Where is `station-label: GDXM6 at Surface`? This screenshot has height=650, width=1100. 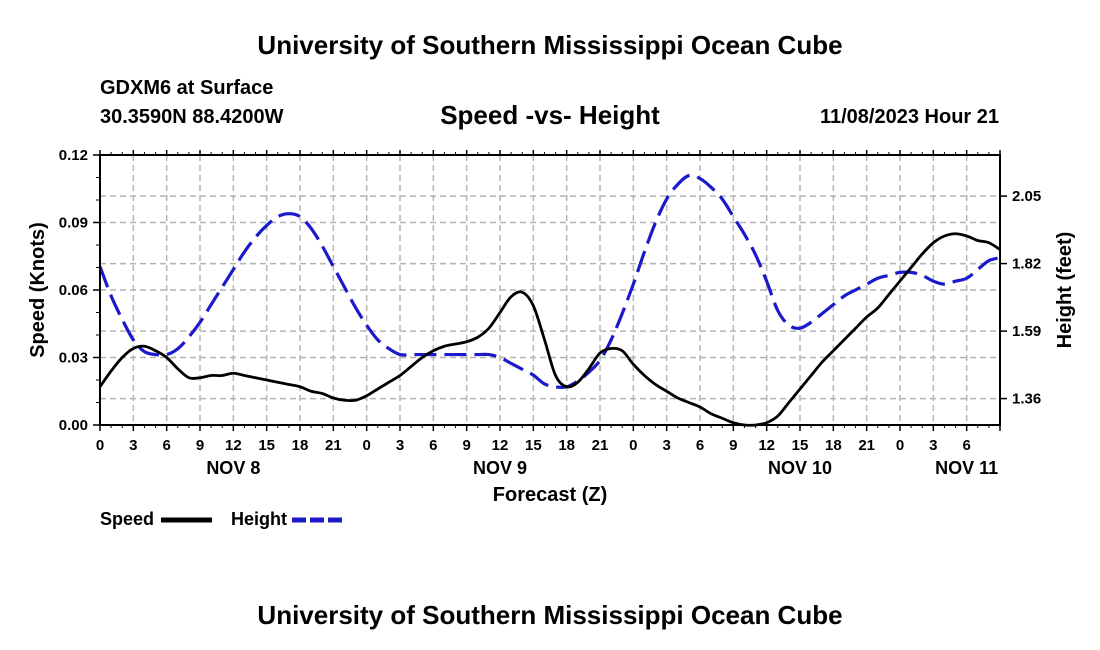 station-label: GDXM6 at Surface is located at coordinates (187, 88).